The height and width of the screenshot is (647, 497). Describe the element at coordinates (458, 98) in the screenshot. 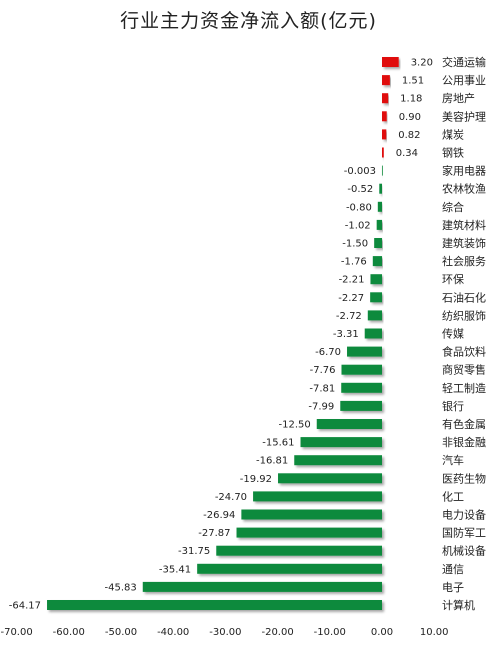

I see `category-label: 房地产` at that location.